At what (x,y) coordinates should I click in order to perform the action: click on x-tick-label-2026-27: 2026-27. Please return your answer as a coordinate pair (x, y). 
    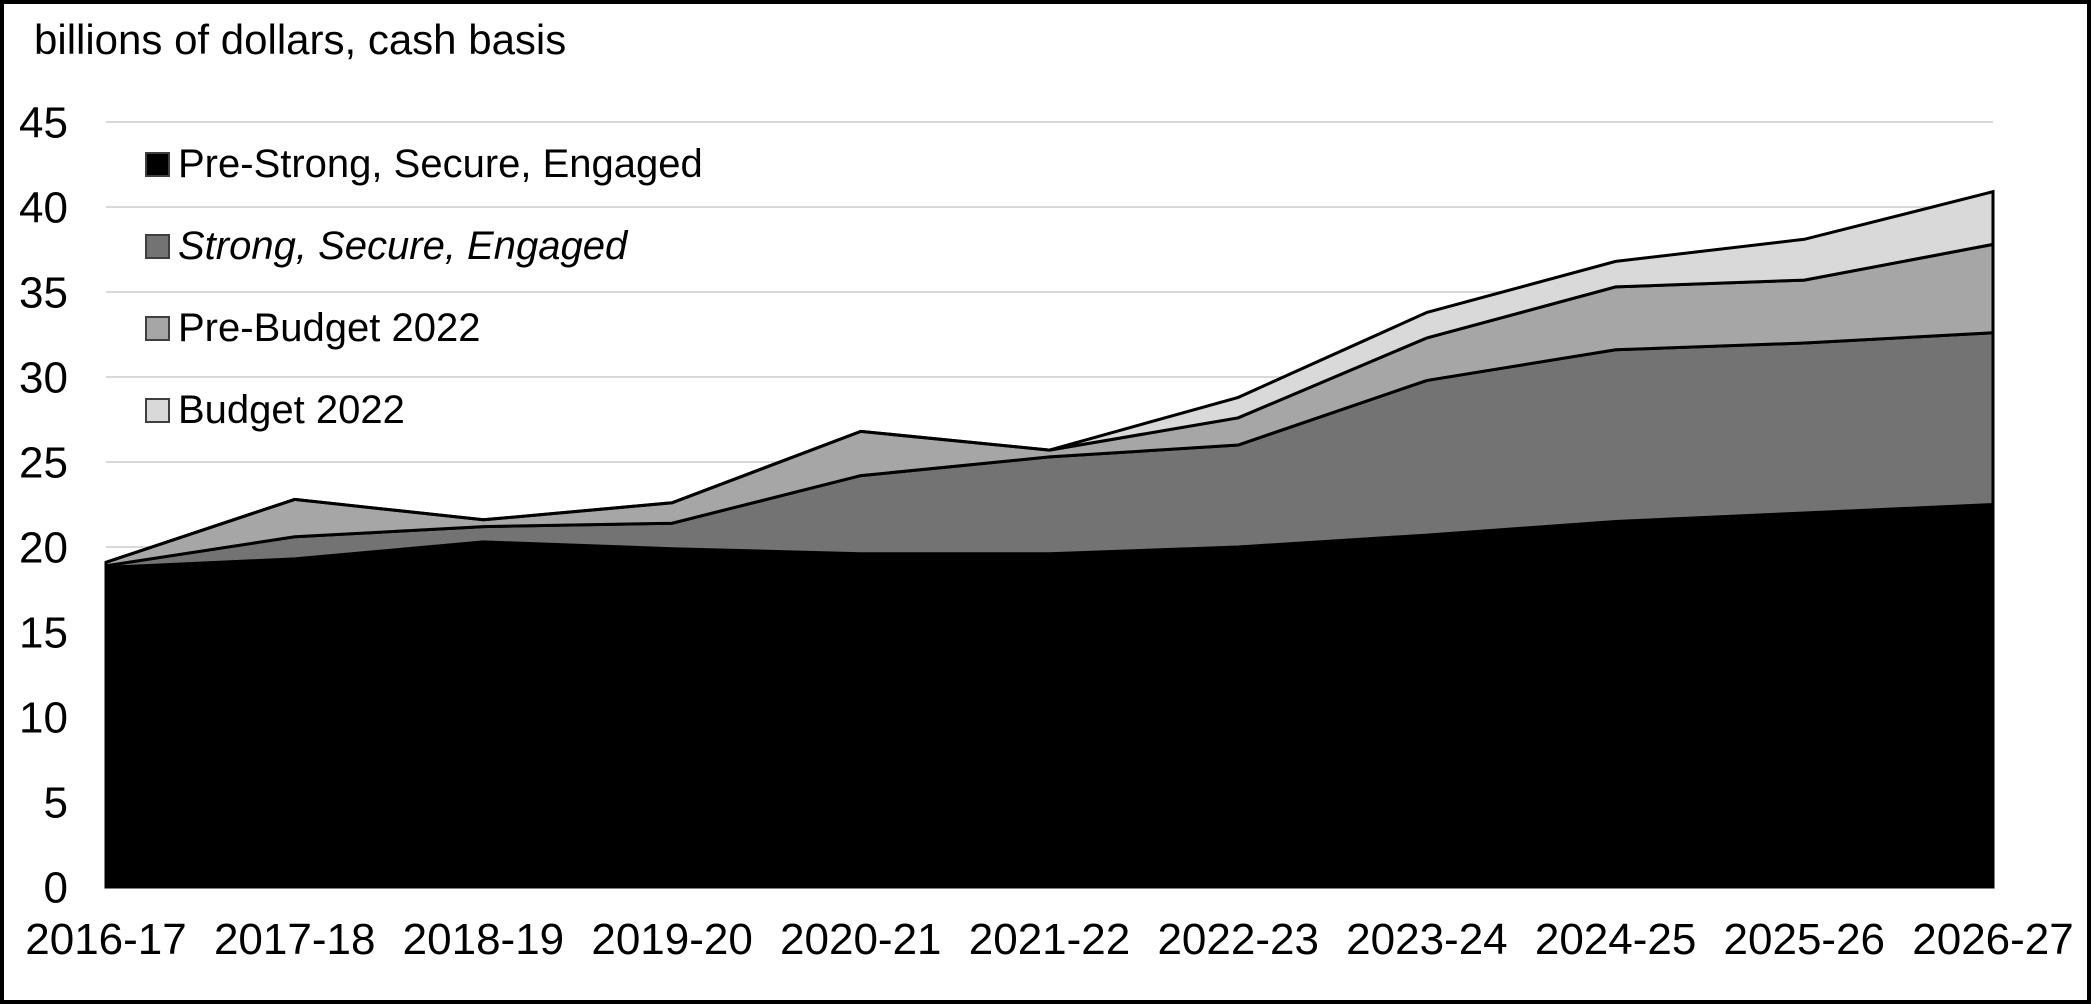
    Looking at the image, I should click on (1992, 939).